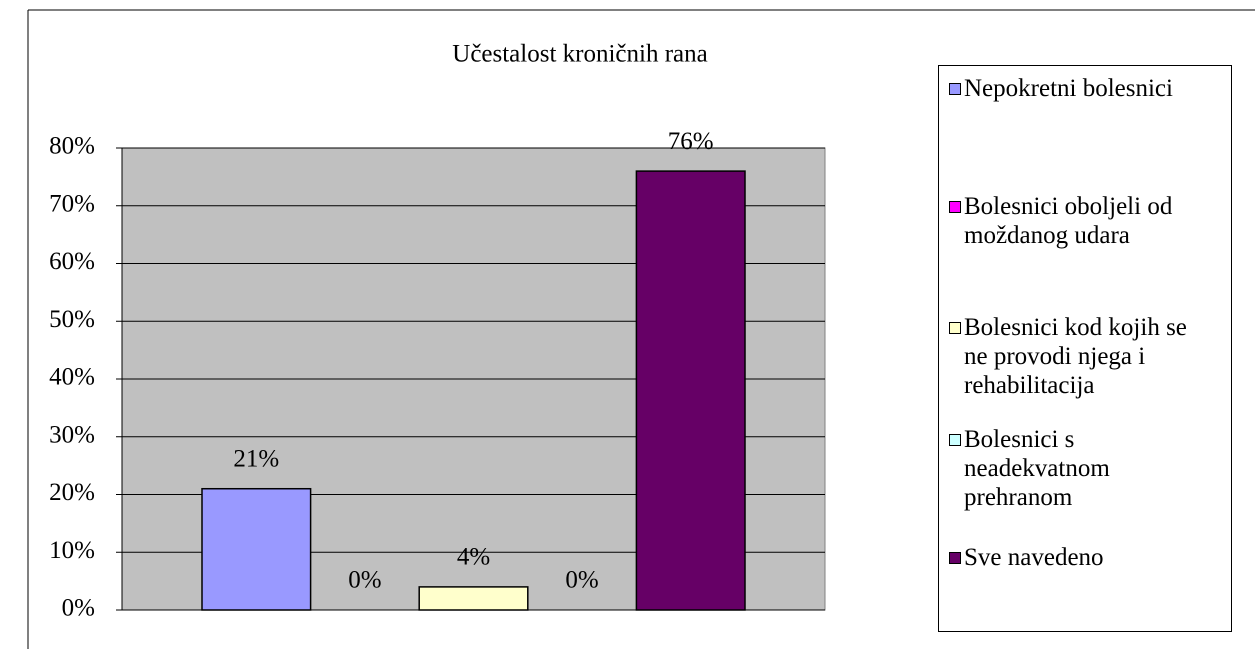 Image resolution: width=1255 pixels, height=649 pixels. I want to click on y-tick-label: 30%, so click(72, 434).